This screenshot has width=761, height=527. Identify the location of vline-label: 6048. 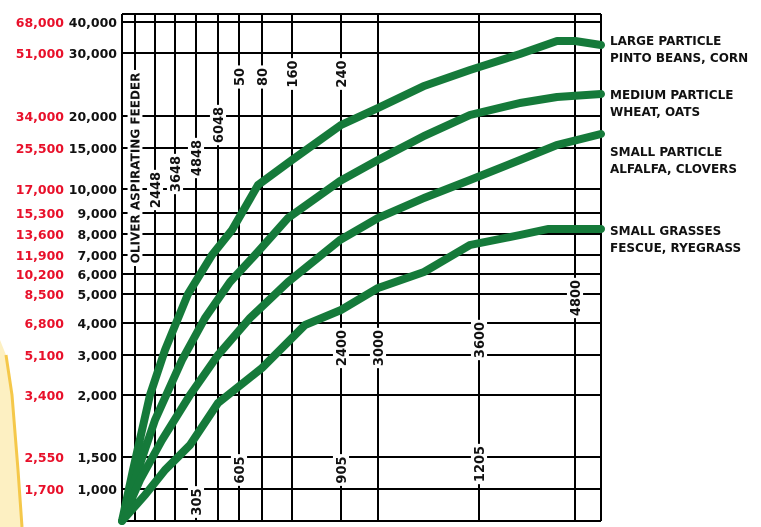
(219, 125).